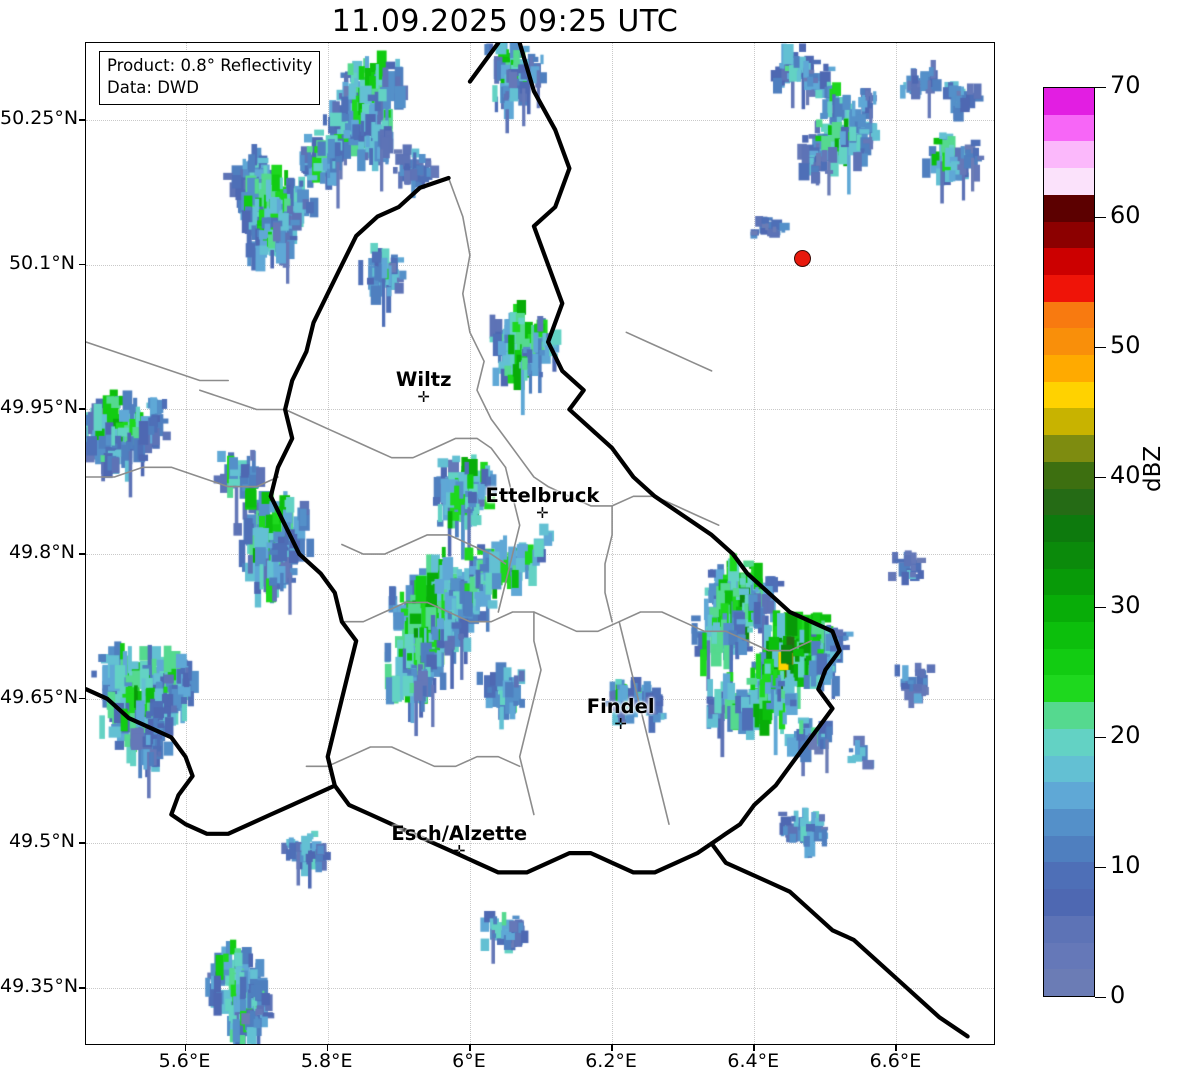 The width and height of the screenshot is (1184, 1081). What do you see at coordinates (41, 552) in the screenshot?
I see `y-tick-label: 49.8°N` at bounding box center [41, 552].